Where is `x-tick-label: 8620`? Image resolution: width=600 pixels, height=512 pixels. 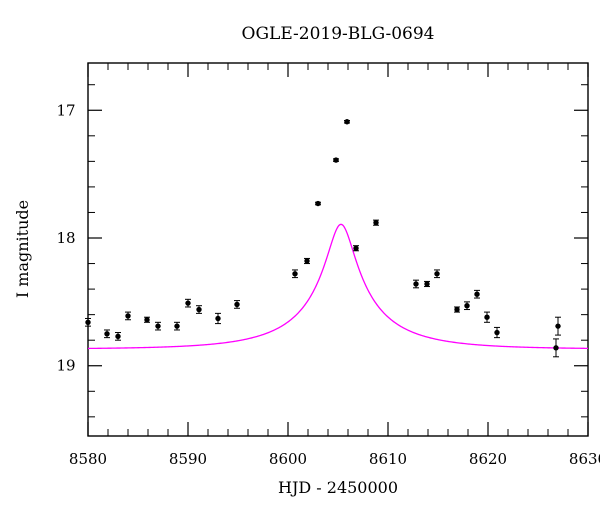
x-tick-label: 8620 is located at coordinates (488, 459).